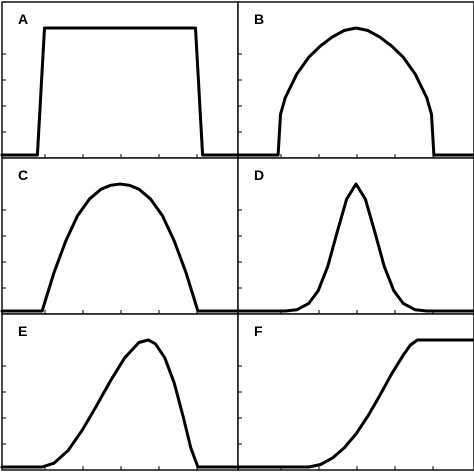  Describe the element at coordinates (120, 91) in the screenshot. I see `panel-a-curve` at that location.